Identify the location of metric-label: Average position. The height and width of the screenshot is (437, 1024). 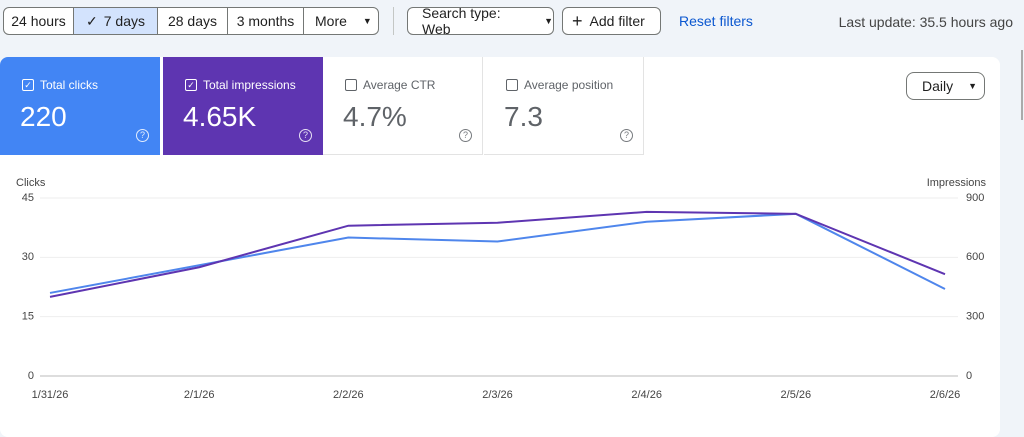
(569, 85).